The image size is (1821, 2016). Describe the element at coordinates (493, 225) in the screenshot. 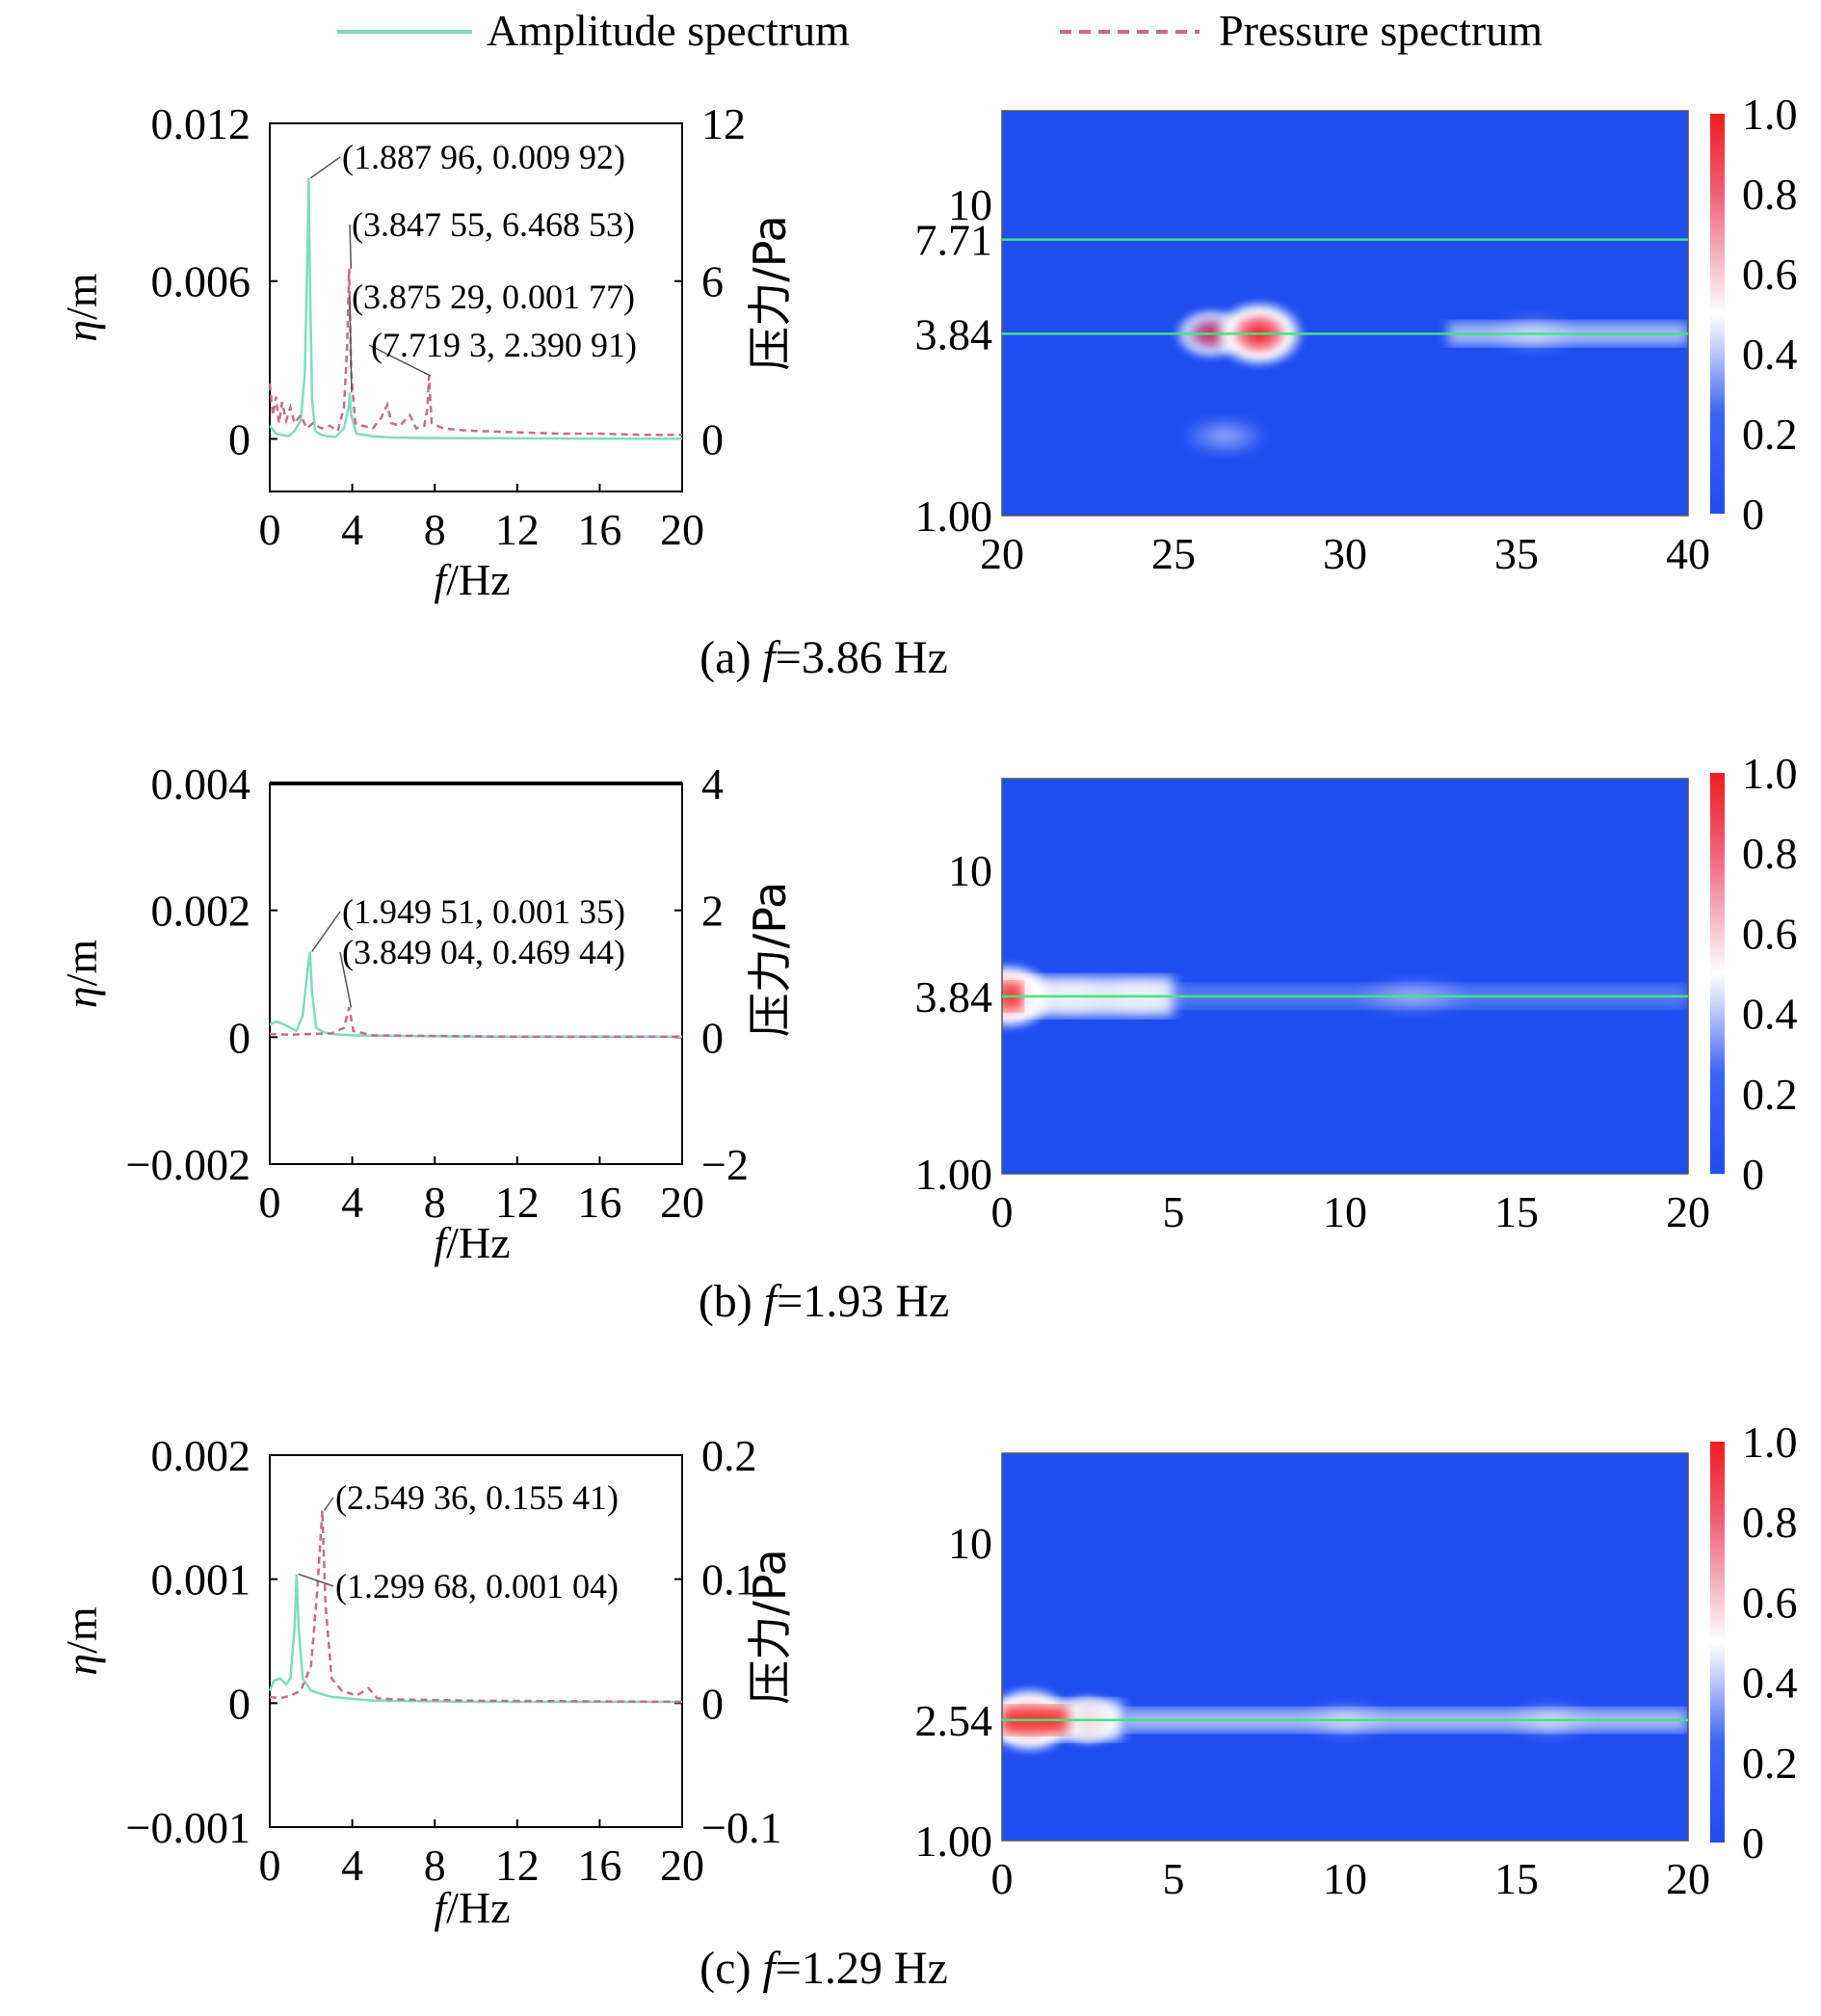

I see `annotation-label: (3.847 55, 6.468 53)` at that location.